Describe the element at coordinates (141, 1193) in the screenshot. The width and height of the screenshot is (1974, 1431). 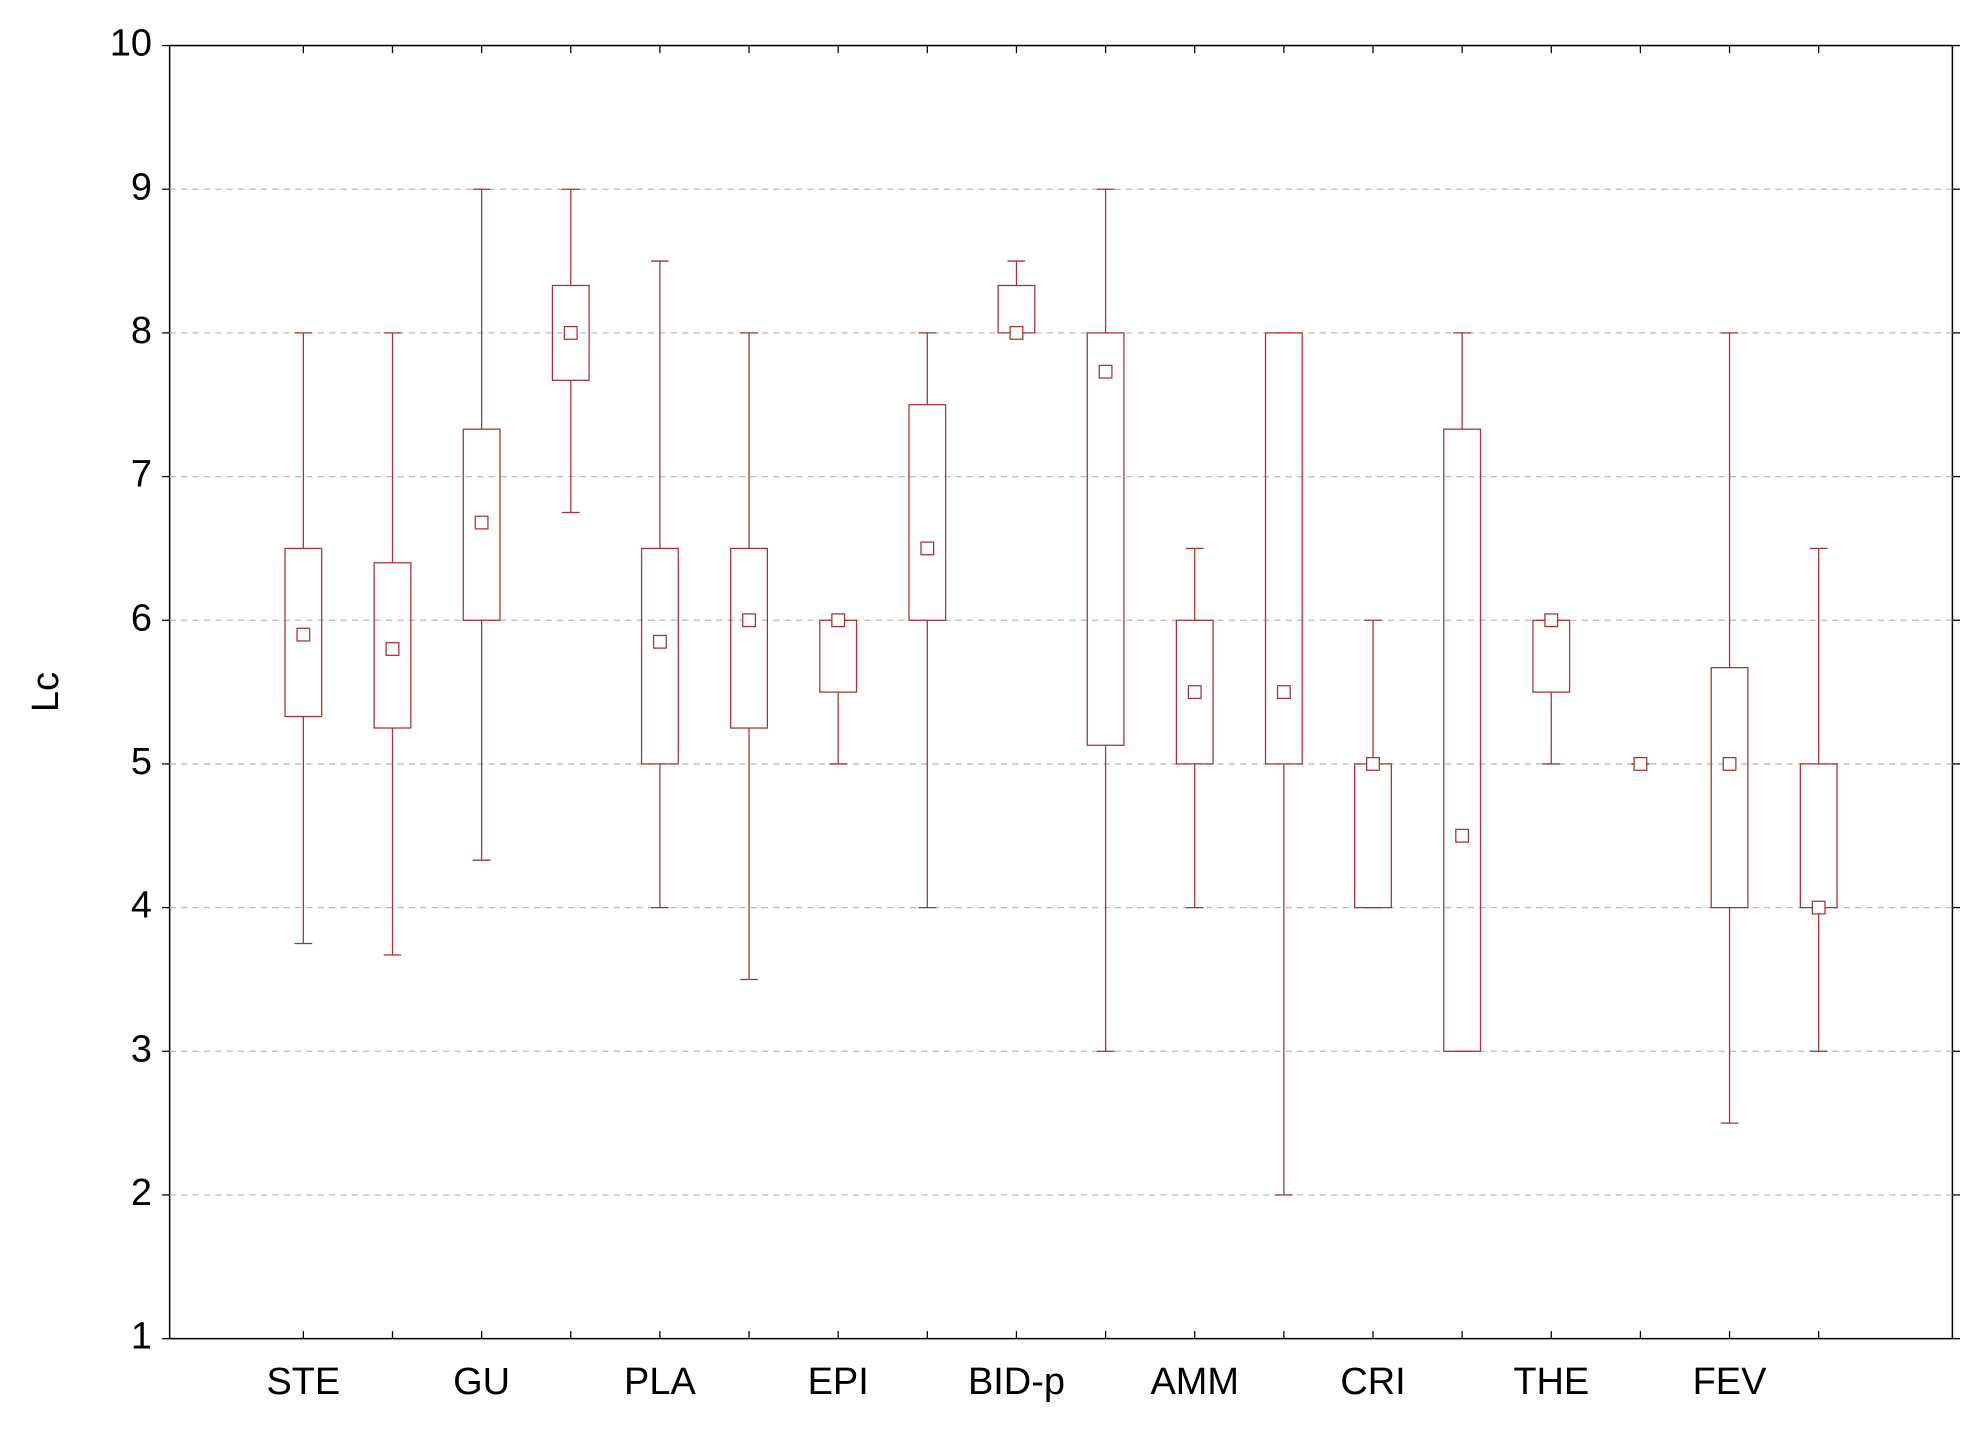
I see `y-tick-label: 2` at that location.